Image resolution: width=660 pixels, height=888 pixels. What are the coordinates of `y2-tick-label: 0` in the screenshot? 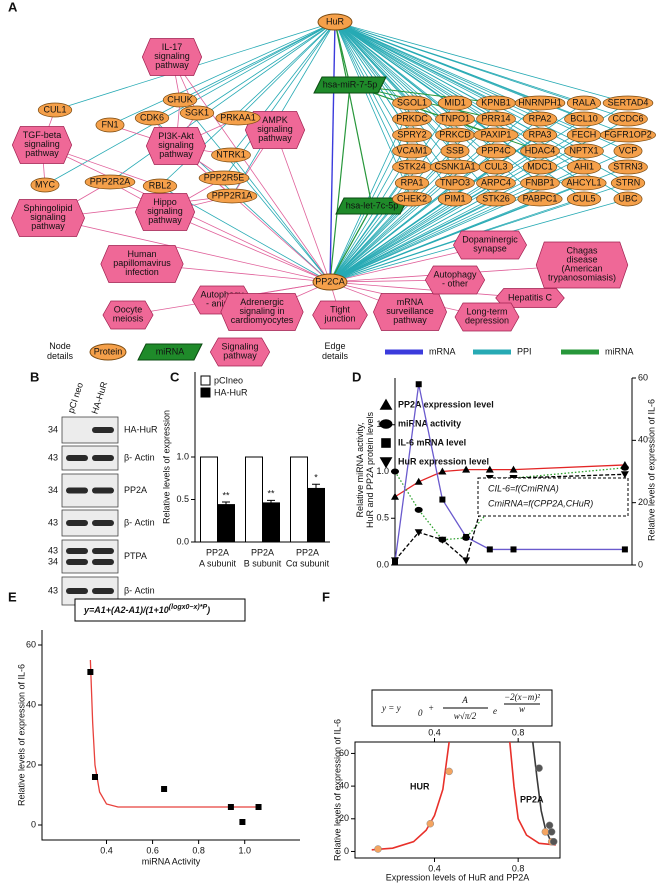 It's located at (640, 564).